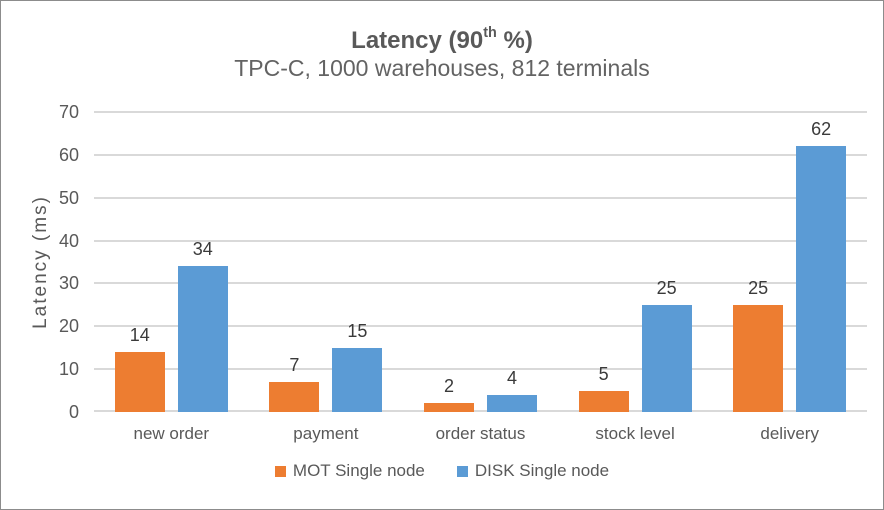 The width and height of the screenshot is (884, 510). Describe the element at coordinates (294, 397) in the screenshot. I see `bar-mot-single-node-payment` at that location.